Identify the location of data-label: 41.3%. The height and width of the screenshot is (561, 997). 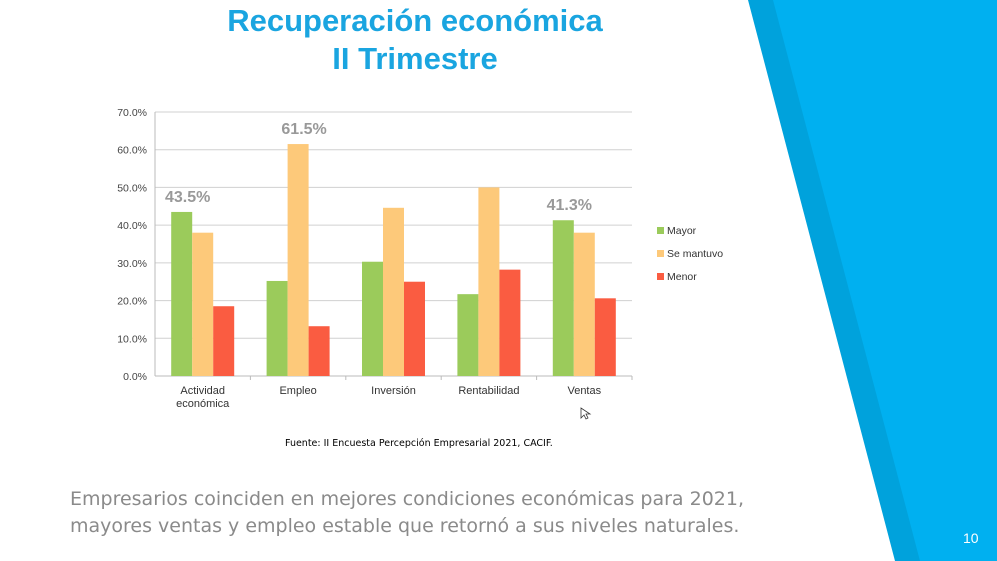
(569, 205).